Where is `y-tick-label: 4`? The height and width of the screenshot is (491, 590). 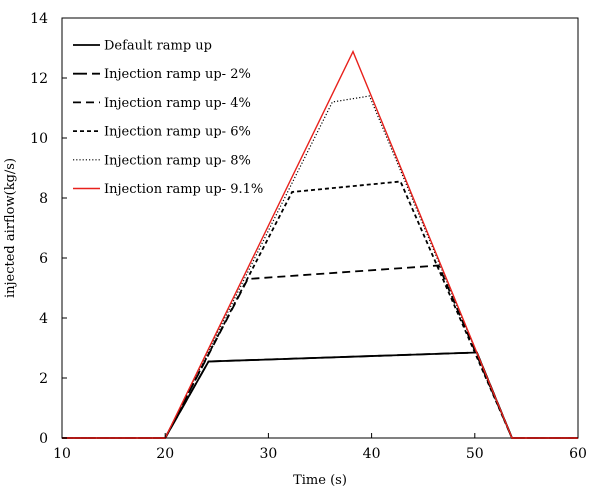
y-tick-label: 4 is located at coordinates (43, 319).